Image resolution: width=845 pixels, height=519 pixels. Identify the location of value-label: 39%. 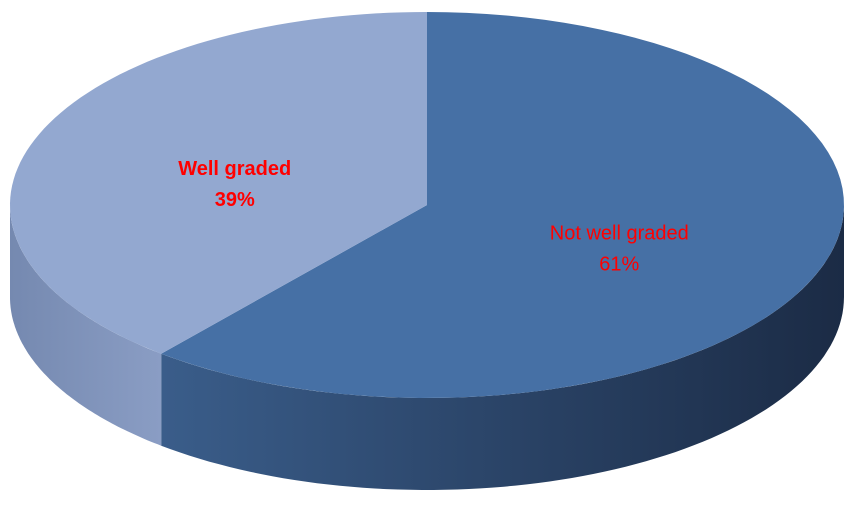
(235, 200).